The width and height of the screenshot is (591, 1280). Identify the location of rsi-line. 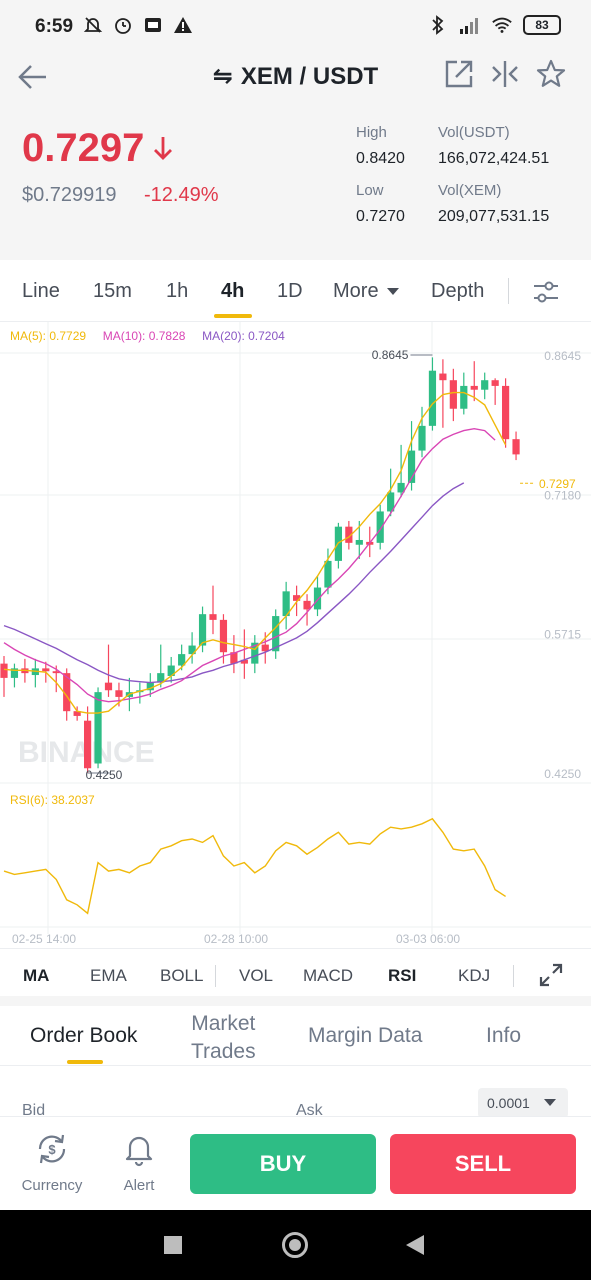
(254, 866).